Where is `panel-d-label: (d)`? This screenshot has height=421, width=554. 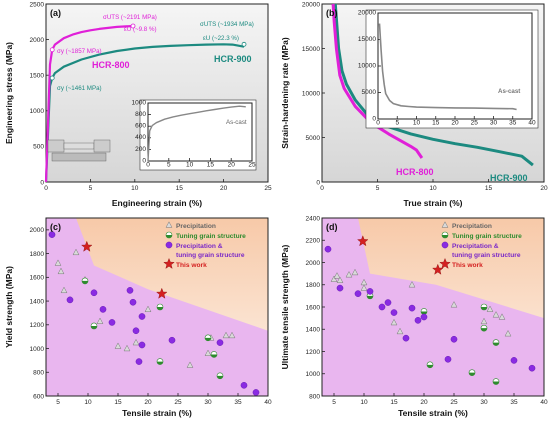 panel-d-label: (d) is located at coordinates (332, 227).